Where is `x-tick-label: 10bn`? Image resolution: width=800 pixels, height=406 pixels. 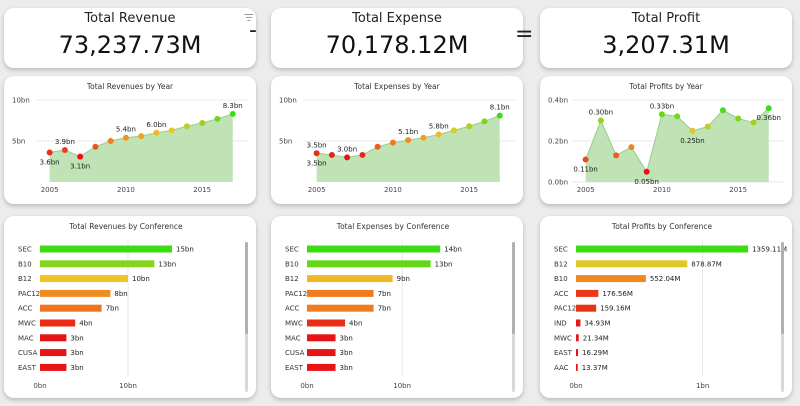
x-tick-label: 10bn is located at coordinates (402, 386).